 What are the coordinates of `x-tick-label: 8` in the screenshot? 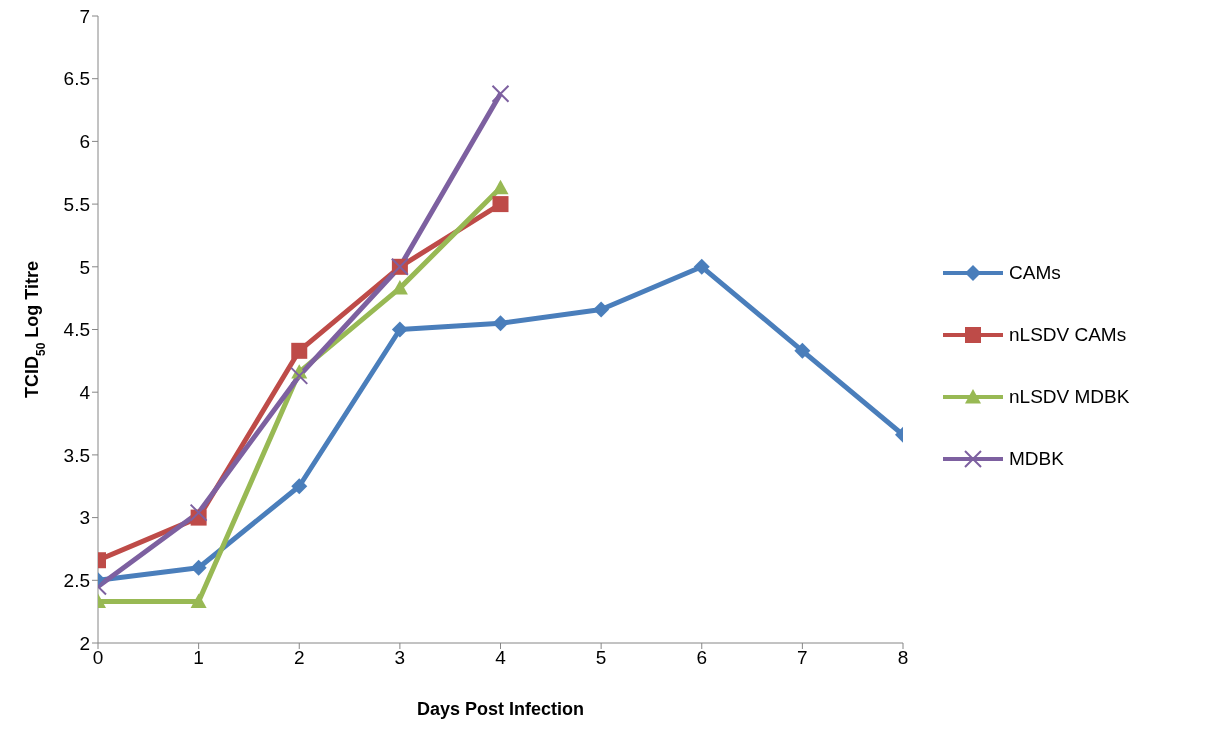 It's located at (903, 658).